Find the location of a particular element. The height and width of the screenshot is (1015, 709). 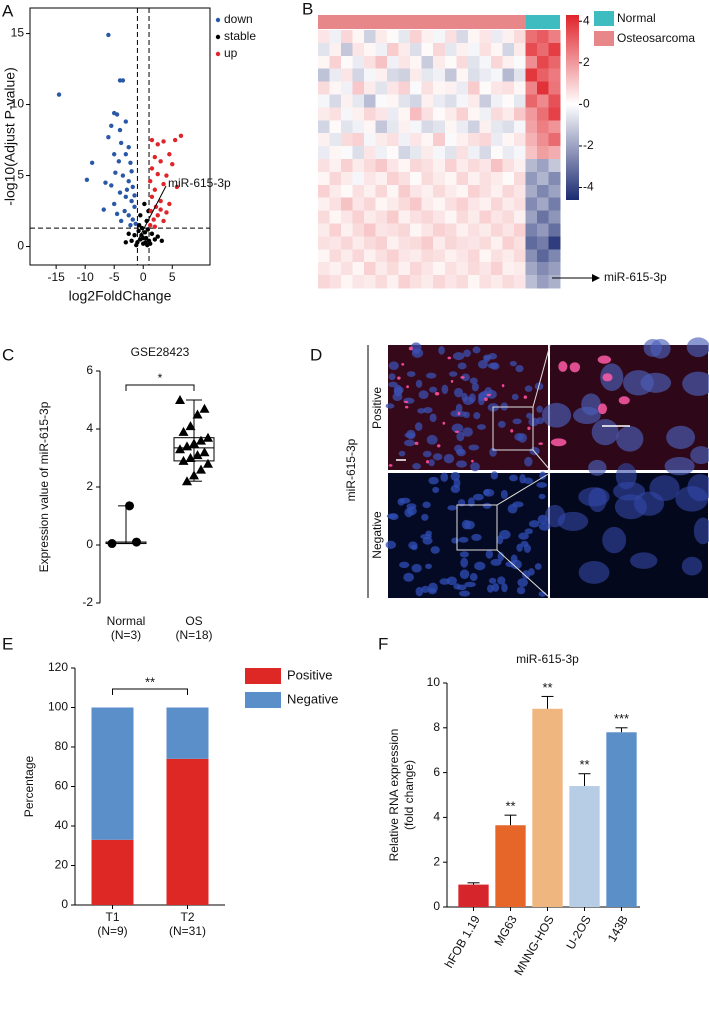

y-tick-label: 10 is located at coordinates (18, 104).